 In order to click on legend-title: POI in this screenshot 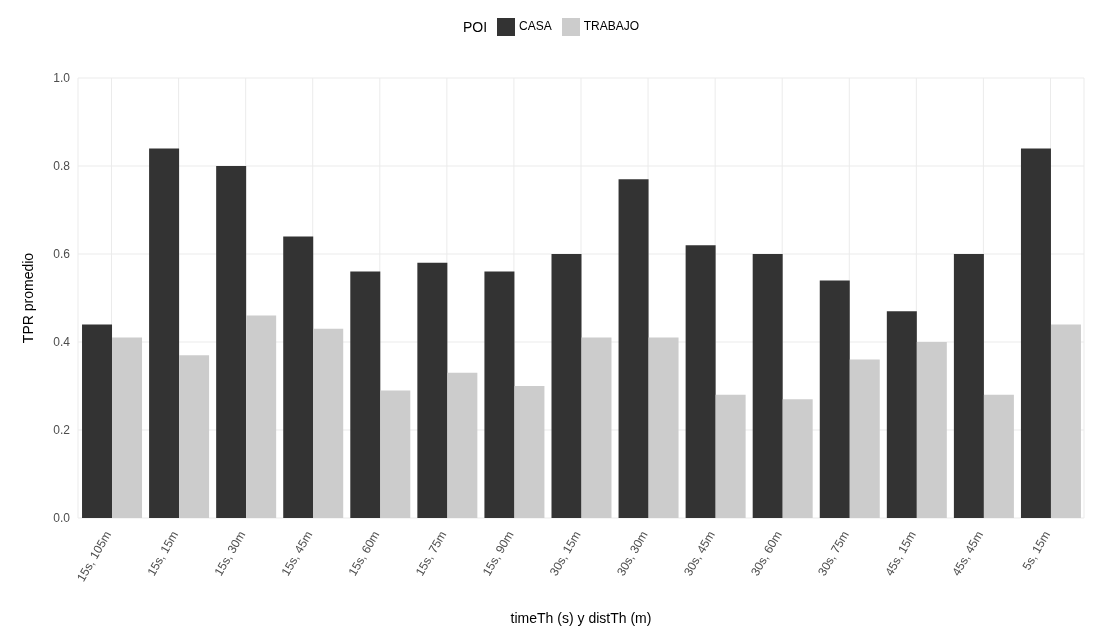, I will do `click(475, 27)`.